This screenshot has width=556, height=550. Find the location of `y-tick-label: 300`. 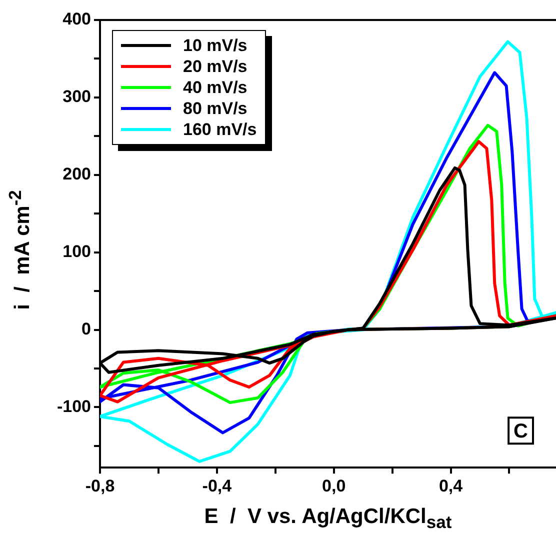

y-tick-label: 300 is located at coordinates (76, 96).